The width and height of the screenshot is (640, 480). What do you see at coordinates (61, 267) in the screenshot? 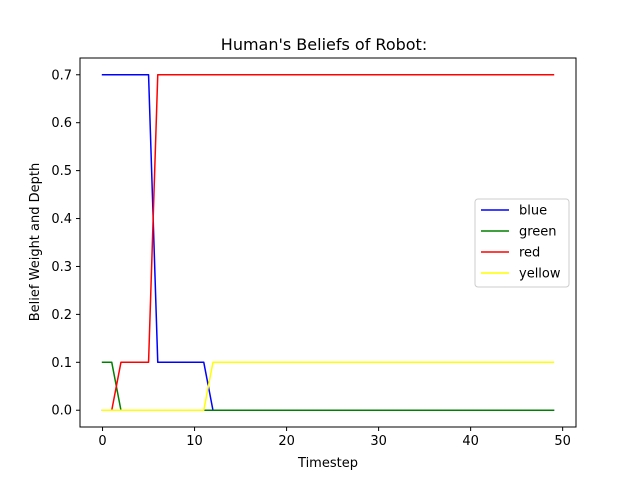
I see `y-tick-label: 0.3` at bounding box center [61, 267].